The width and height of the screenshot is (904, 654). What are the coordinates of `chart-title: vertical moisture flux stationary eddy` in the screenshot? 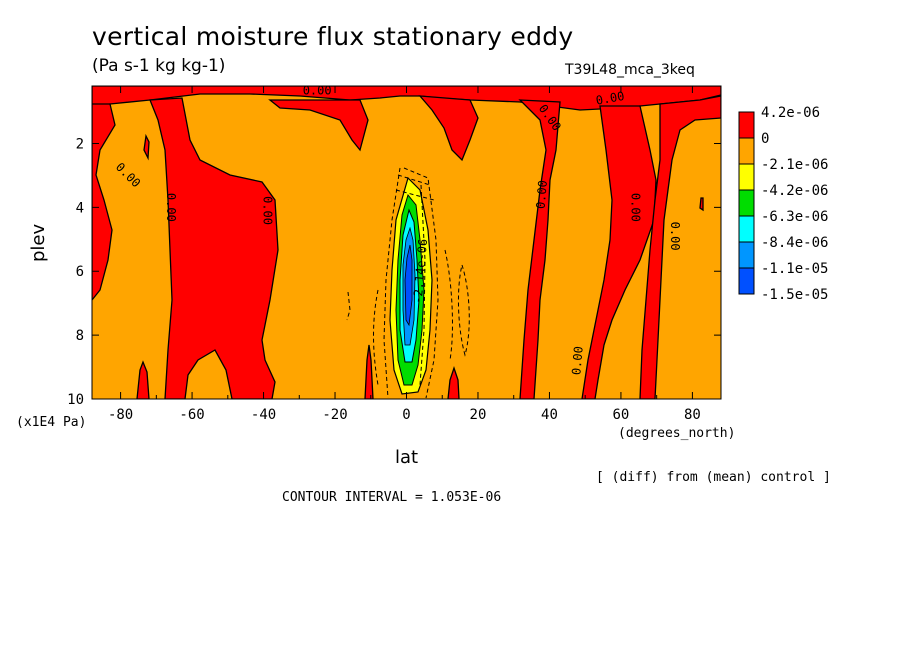 It's located at (333, 36).